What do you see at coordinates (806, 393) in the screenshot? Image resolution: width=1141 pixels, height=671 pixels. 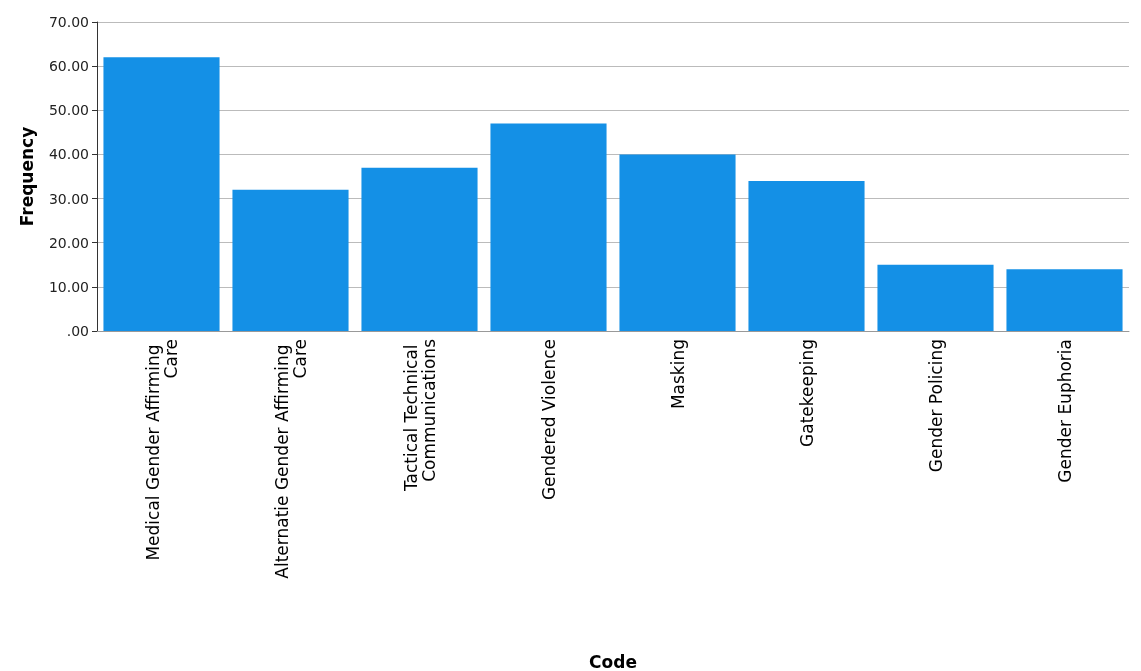 I see `x-tick-label: Gatekeeping` at bounding box center [806, 393].